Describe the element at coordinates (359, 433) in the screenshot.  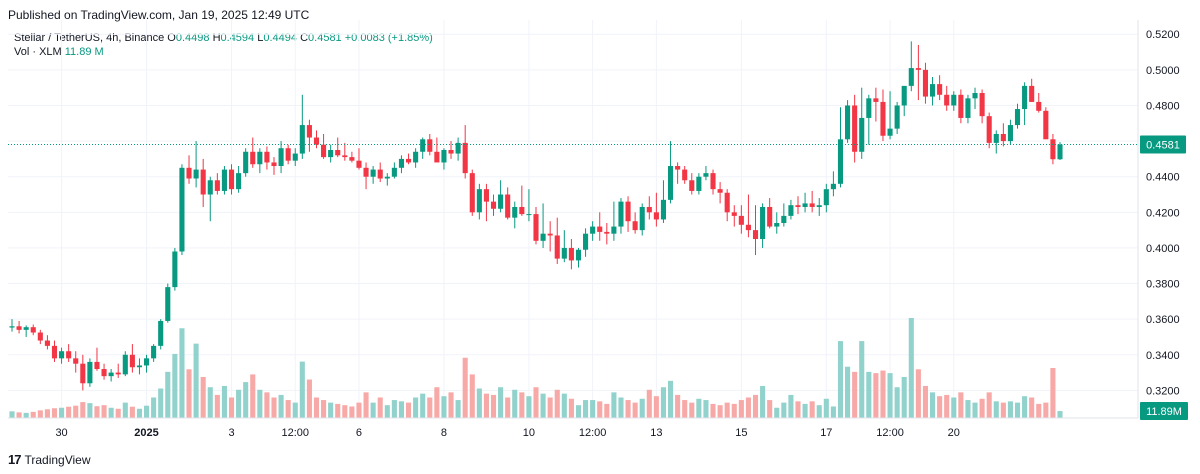
I see `x-tick-label: 6` at that location.